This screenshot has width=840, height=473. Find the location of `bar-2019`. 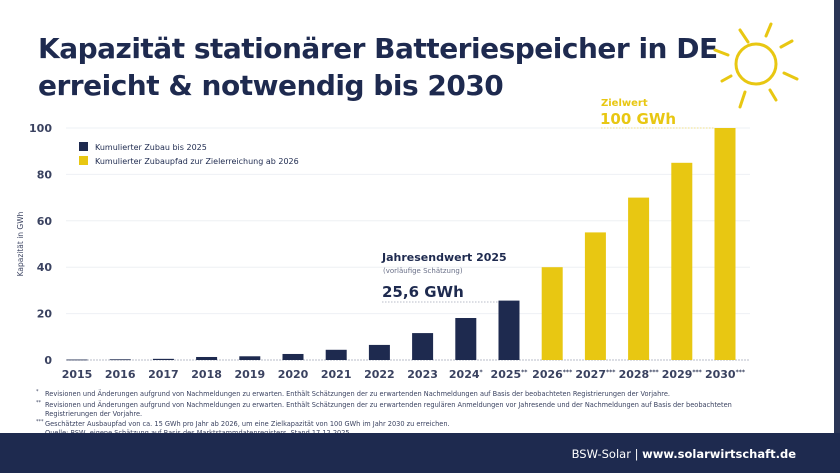

bar-2019 is located at coordinates (250, 358).